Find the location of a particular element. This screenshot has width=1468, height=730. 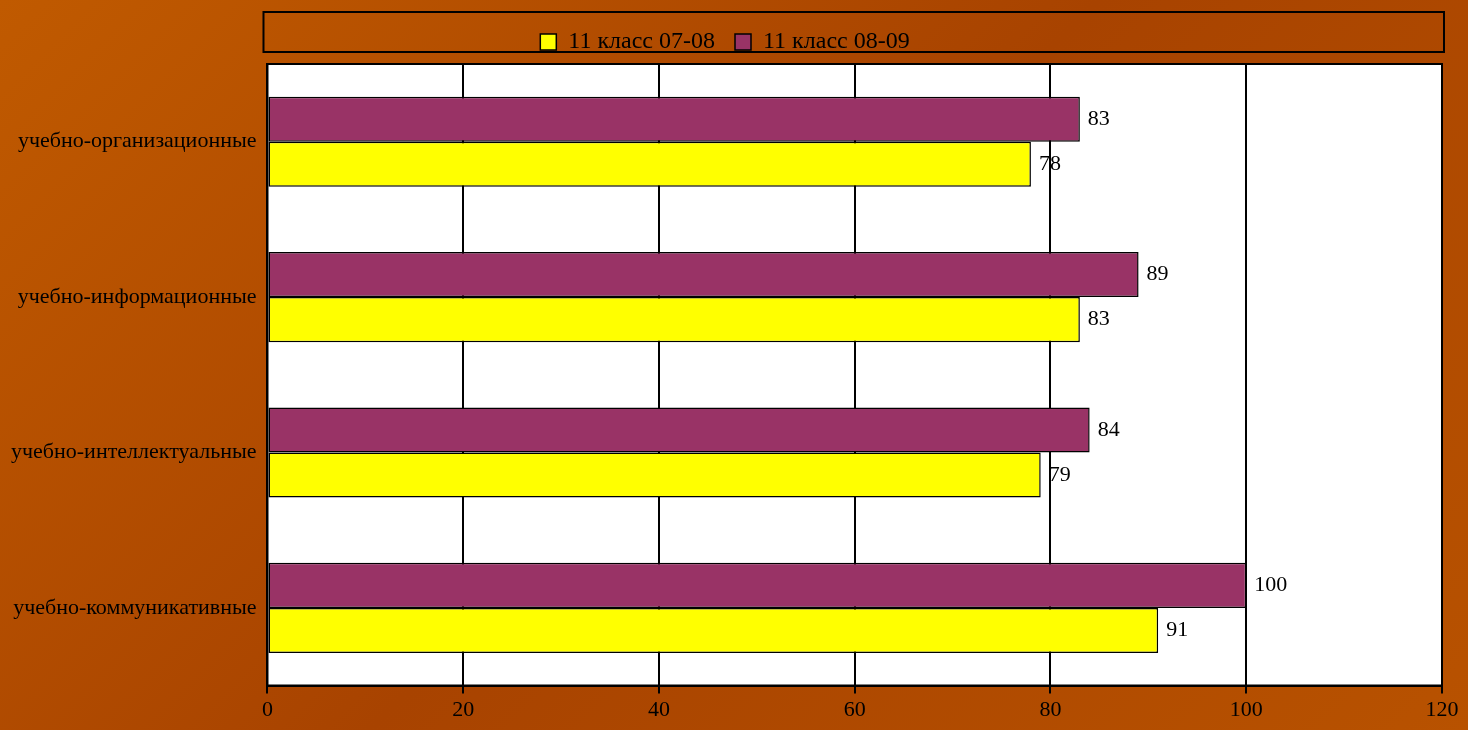

data-label: 79 is located at coordinates (1059, 473).